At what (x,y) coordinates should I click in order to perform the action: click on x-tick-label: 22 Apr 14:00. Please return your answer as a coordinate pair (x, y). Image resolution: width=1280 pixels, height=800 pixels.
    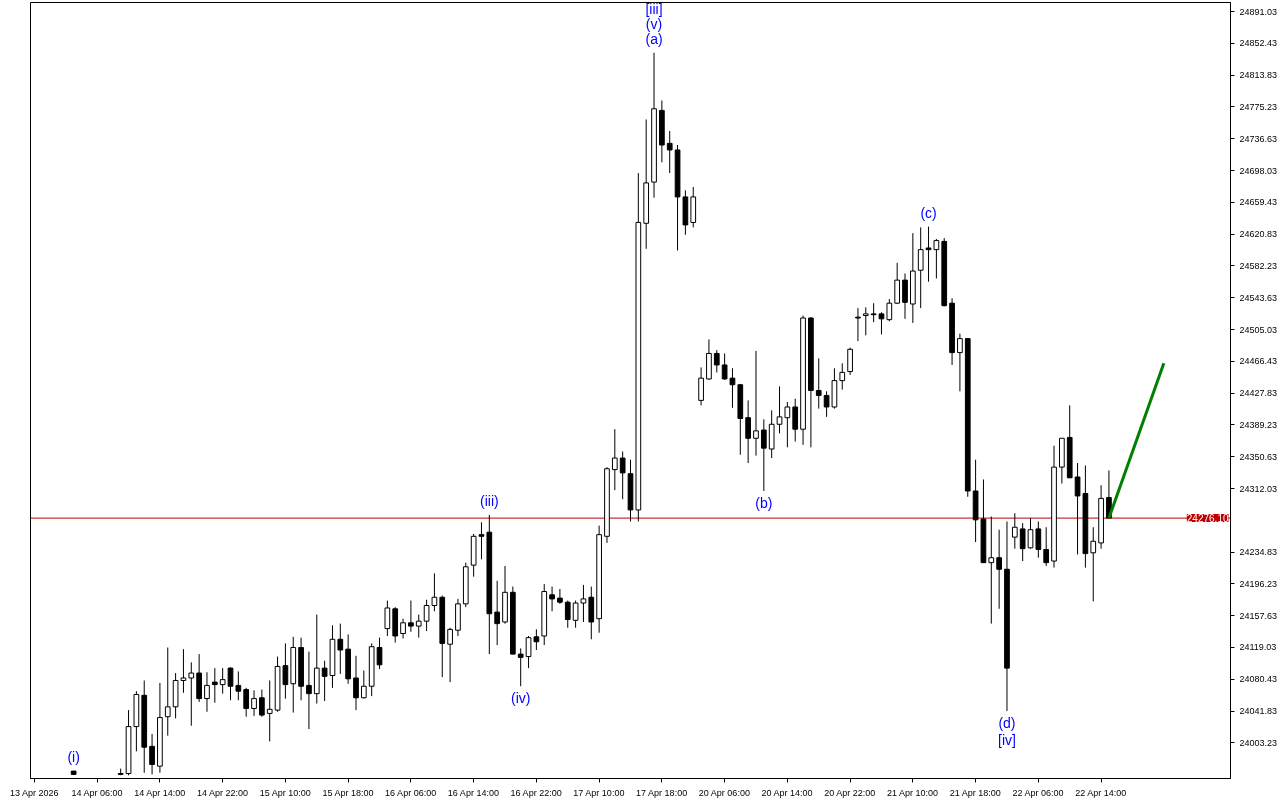
    Looking at the image, I should click on (1101, 792).